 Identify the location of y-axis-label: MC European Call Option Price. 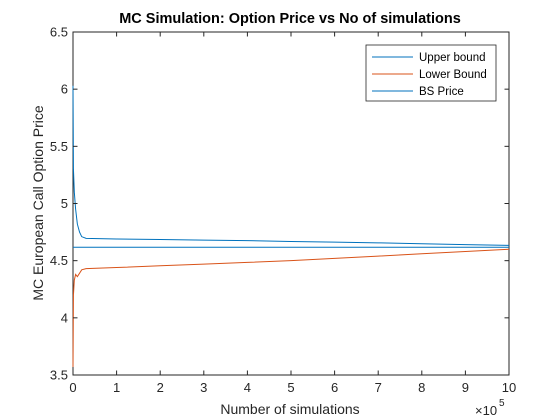
(38, 203).